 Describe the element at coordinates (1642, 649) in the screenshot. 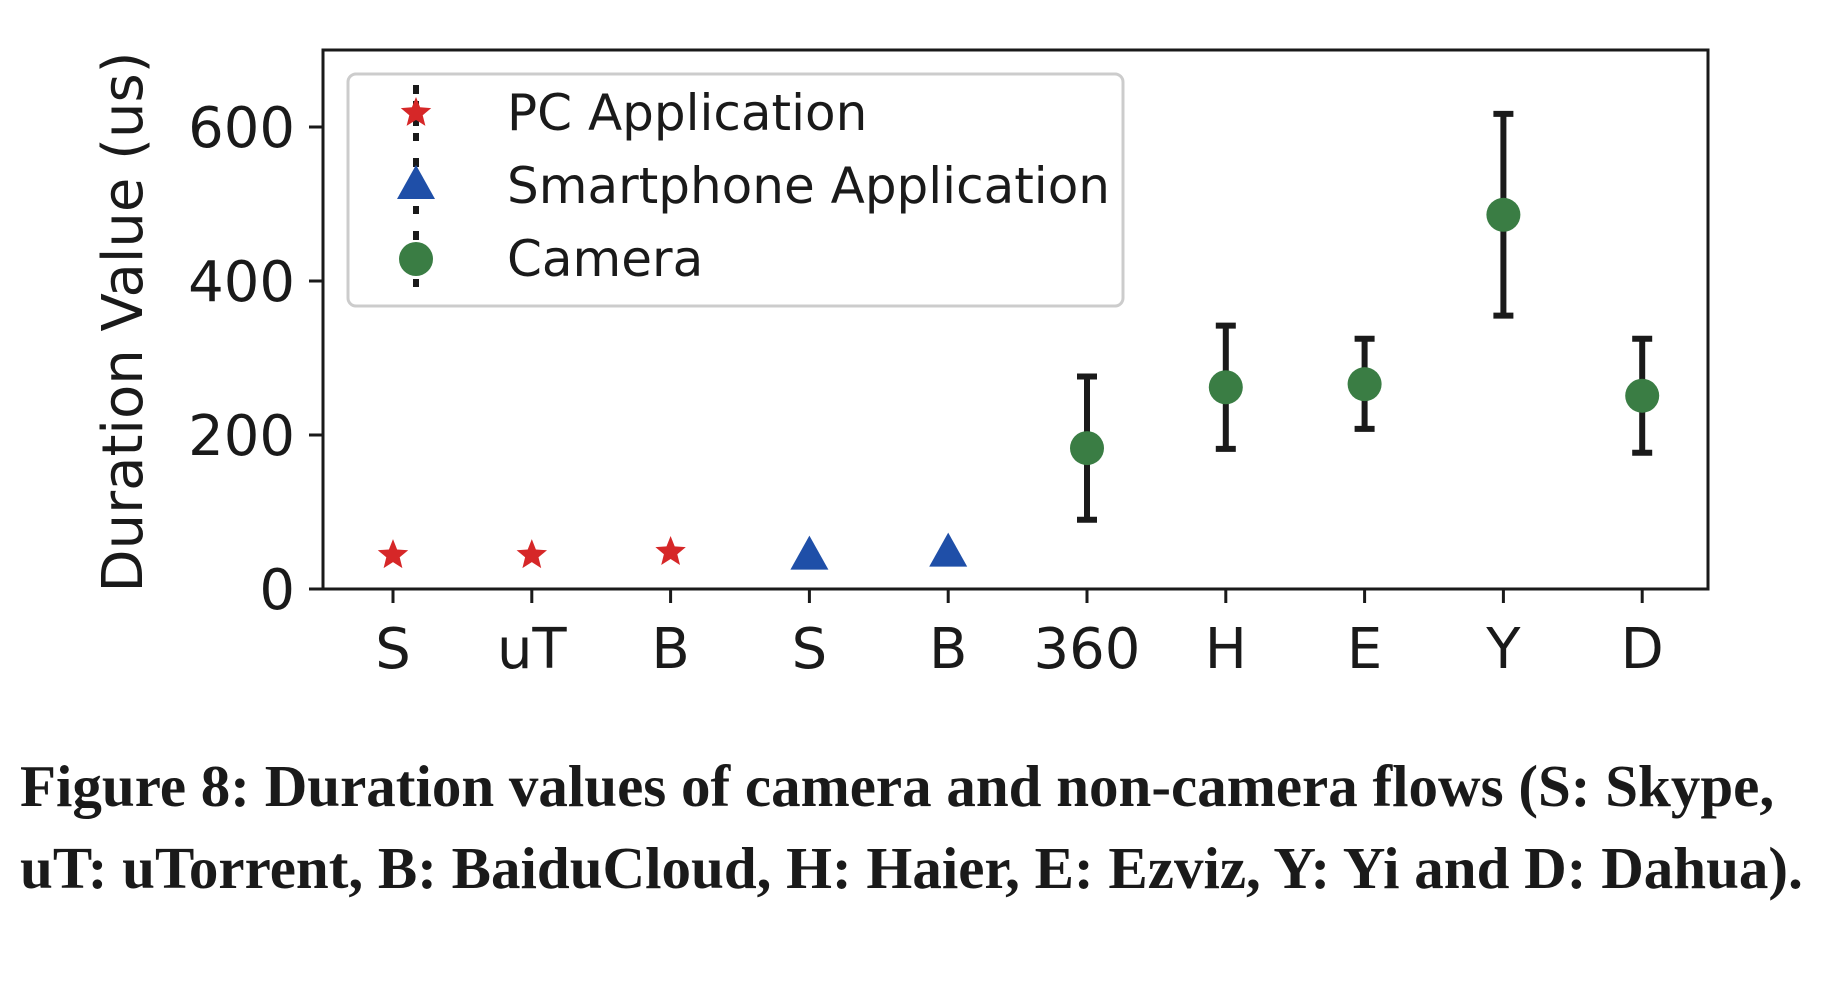

I see `x-tick-label: D` at that location.